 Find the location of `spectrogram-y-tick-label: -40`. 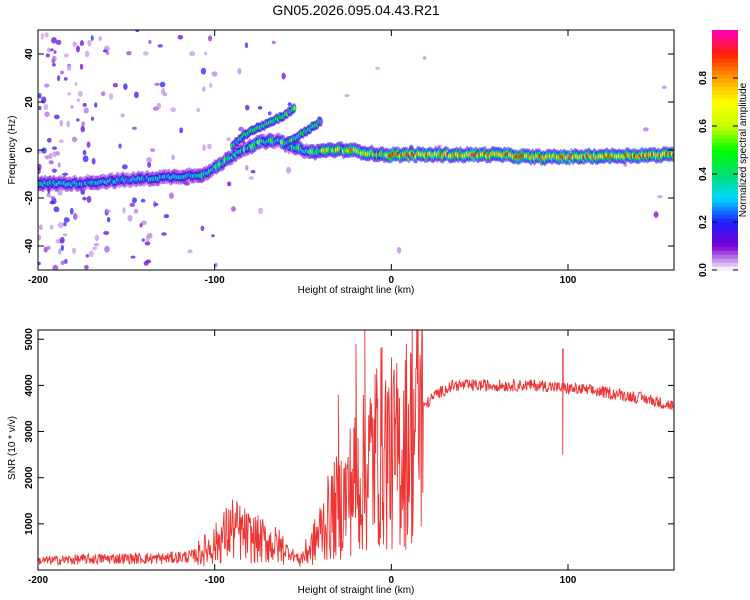

spectrogram-y-tick-label: -40 is located at coordinates (29, 245).